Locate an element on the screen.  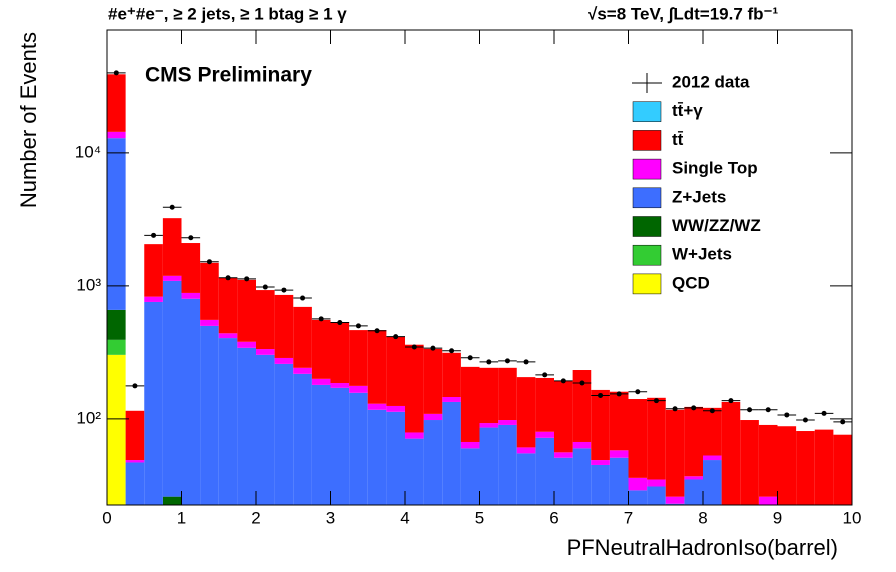
x-tick-label: 0 is located at coordinates (106, 517).